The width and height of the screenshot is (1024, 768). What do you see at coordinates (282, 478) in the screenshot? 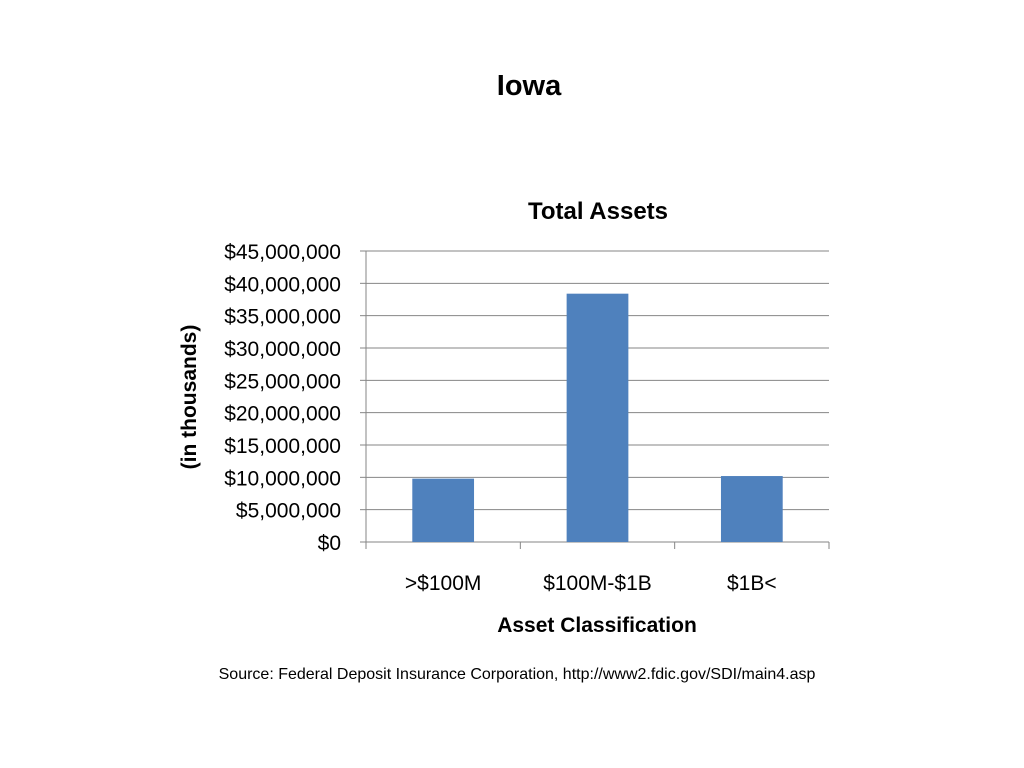
I see `y-tick-label: $10,000,000` at bounding box center [282, 478].